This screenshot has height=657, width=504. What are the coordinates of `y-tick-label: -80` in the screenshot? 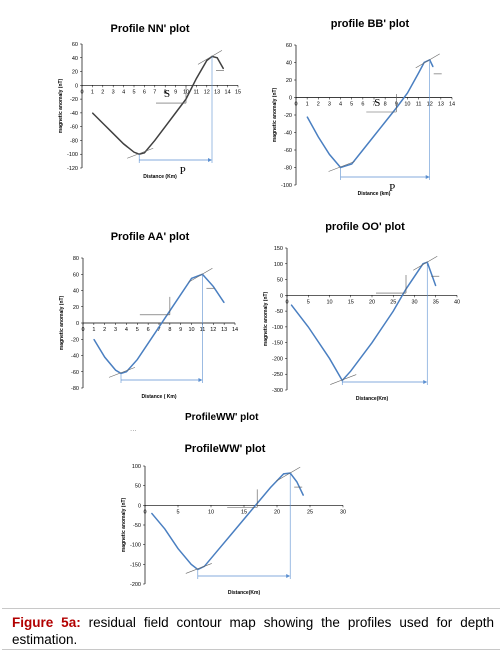 It's located at (74, 141).